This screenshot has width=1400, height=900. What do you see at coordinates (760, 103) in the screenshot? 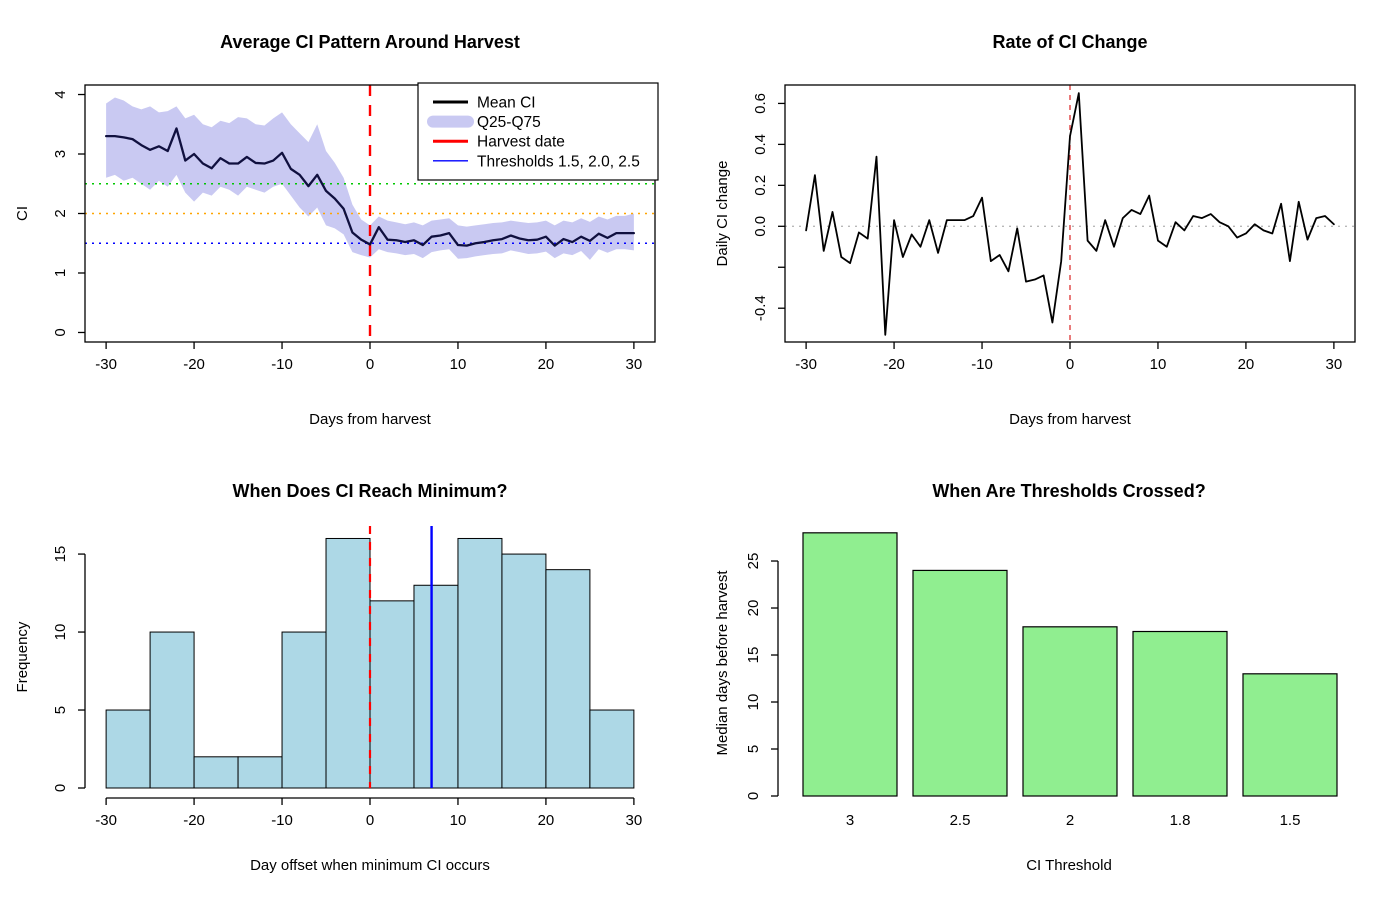
I see `svg-text: 0.6` at bounding box center [760, 103].